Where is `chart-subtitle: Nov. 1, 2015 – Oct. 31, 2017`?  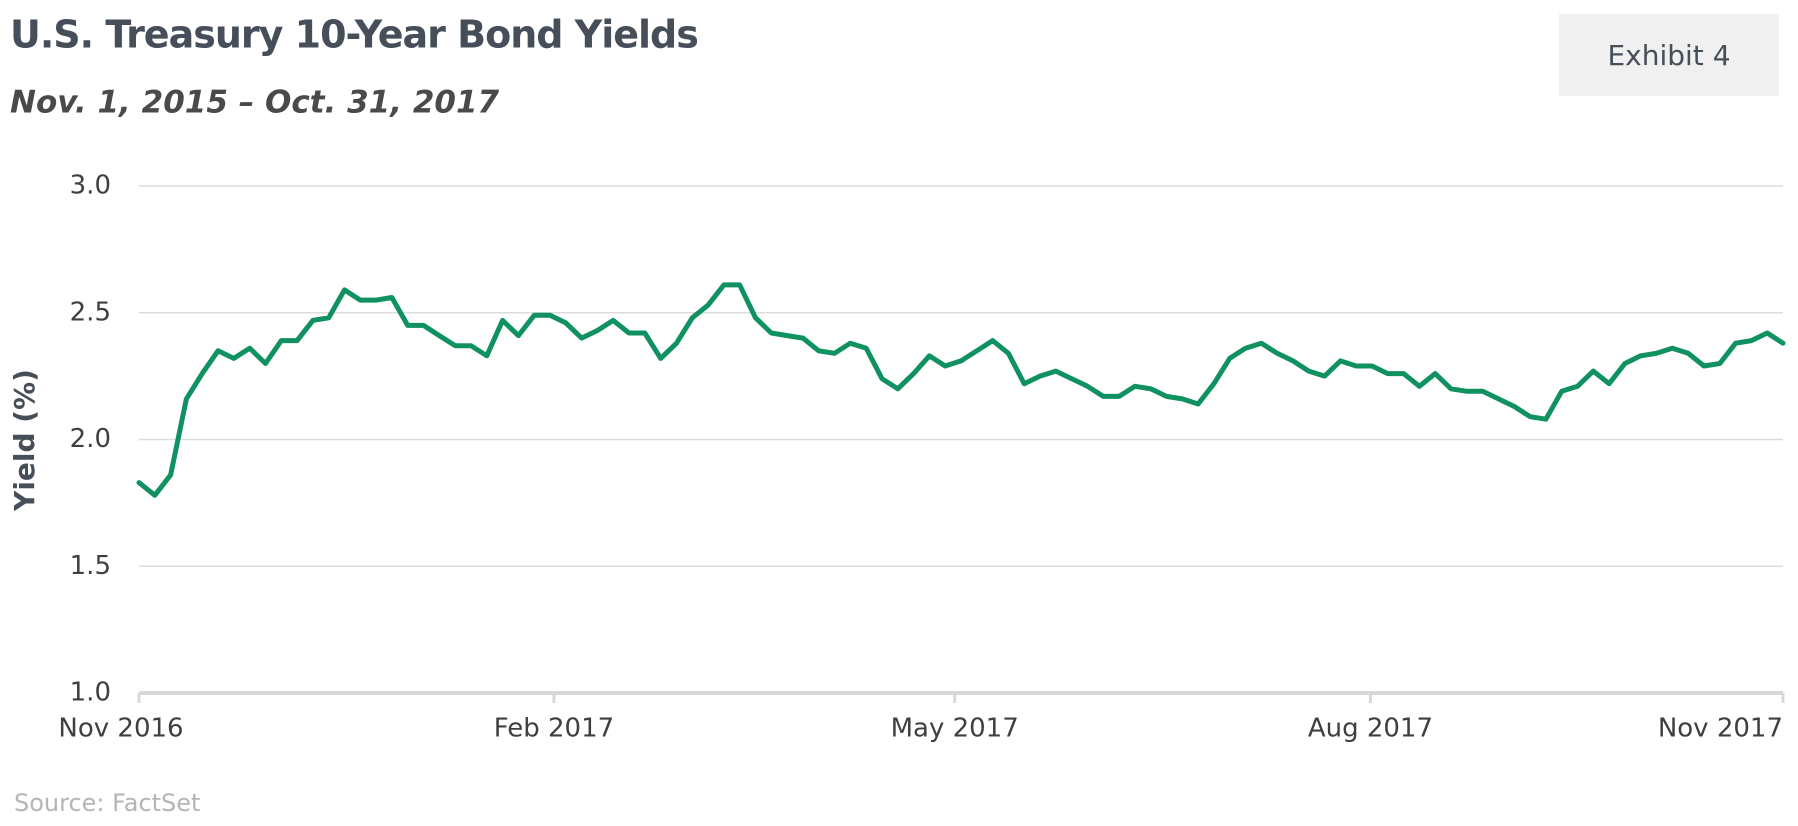
chart-subtitle: Nov. 1, 2015 – Oct. 31, 2017 is located at coordinates (255, 103).